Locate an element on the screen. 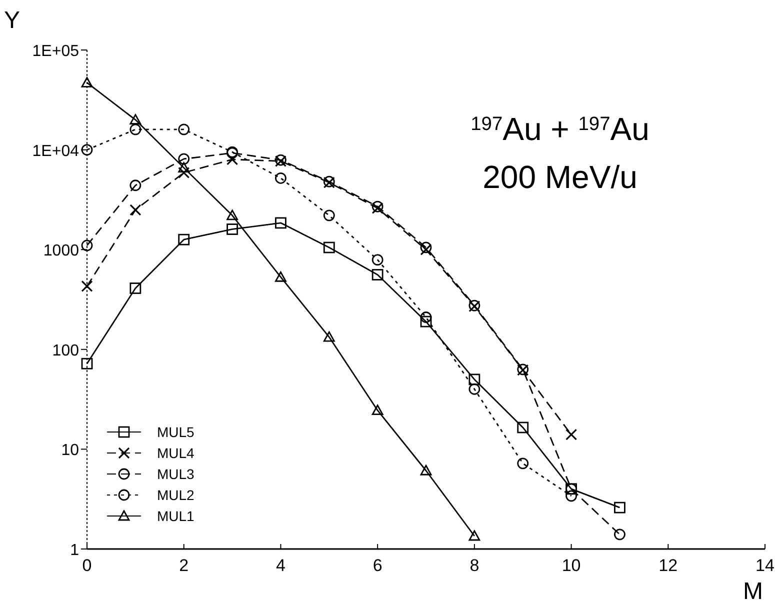  x-tick-label: 8 is located at coordinates (475, 565).